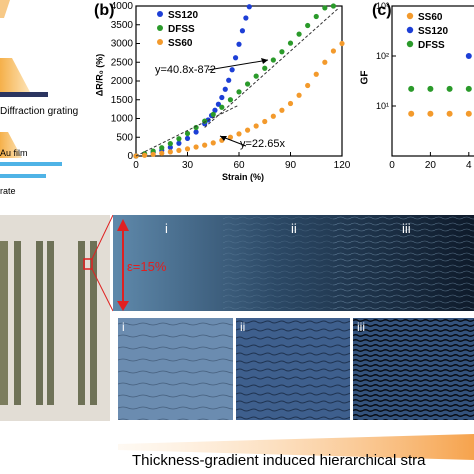 The width and height of the screenshot is (474, 474). What do you see at coordinates (262, 144) in the screenshot?
I see `annotation-ss60-fit: y=22.65x` at bounding box center [262, 144].